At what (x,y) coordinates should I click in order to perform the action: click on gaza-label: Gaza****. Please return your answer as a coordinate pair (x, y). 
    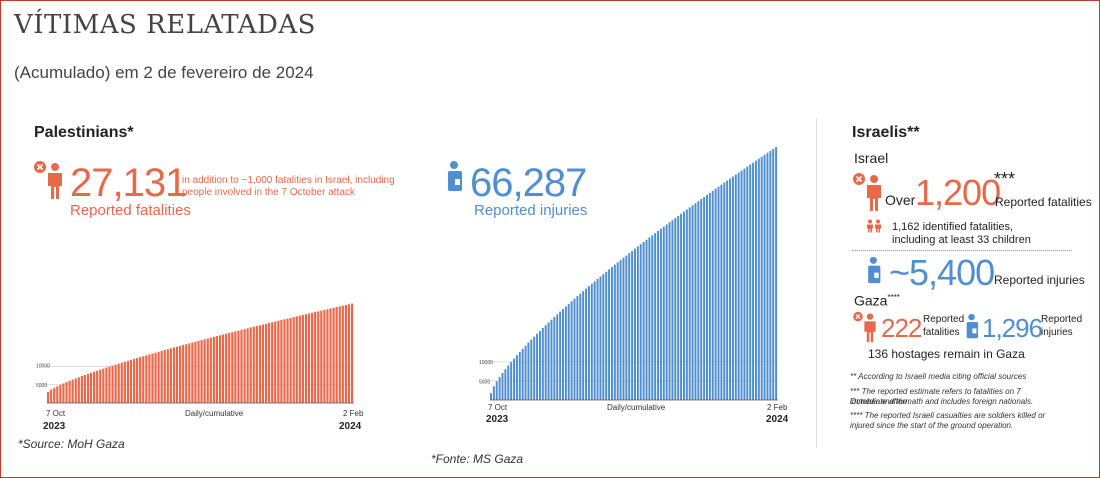
    Looking at the image, I should click on (877, 300).